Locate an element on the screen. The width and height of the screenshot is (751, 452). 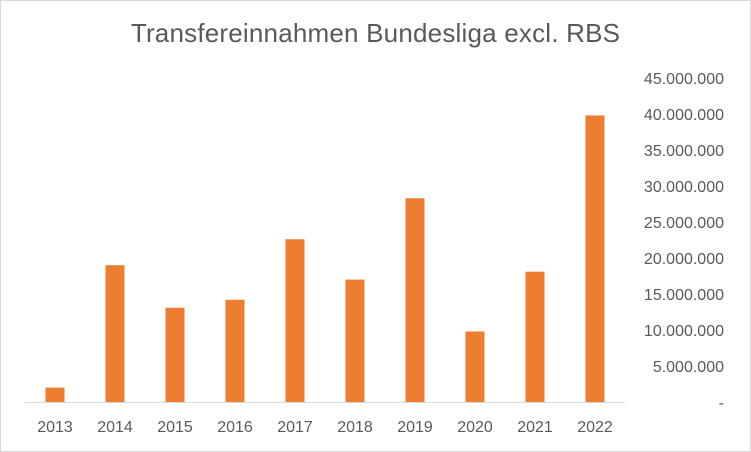
y-tick-label: 35.000.000 is located at coordinates (684, 151).